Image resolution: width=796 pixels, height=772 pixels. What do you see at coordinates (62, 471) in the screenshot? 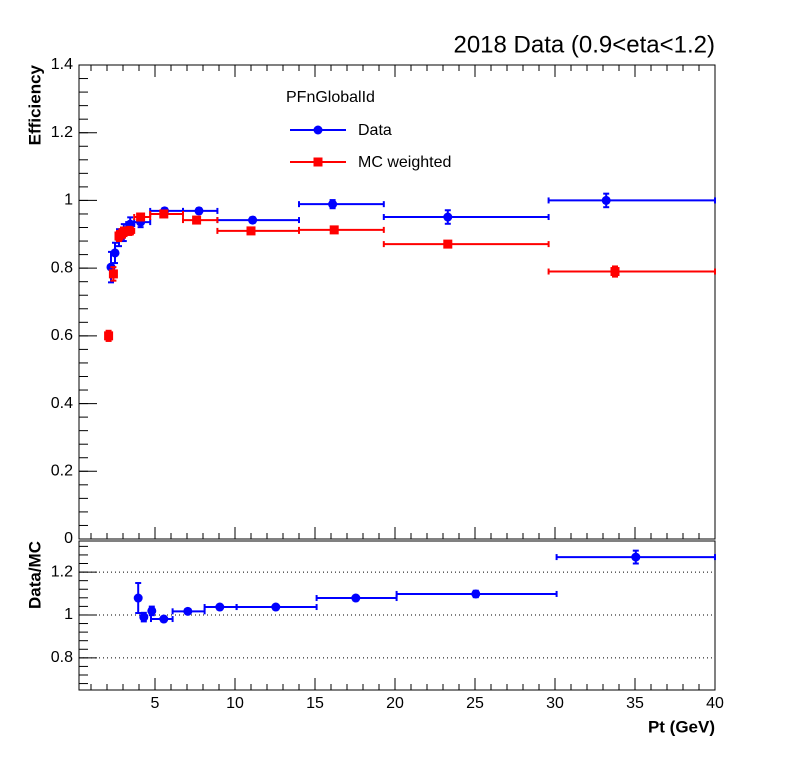
I see `y-tick-label: 0.2` at bounding box center [62, 471].